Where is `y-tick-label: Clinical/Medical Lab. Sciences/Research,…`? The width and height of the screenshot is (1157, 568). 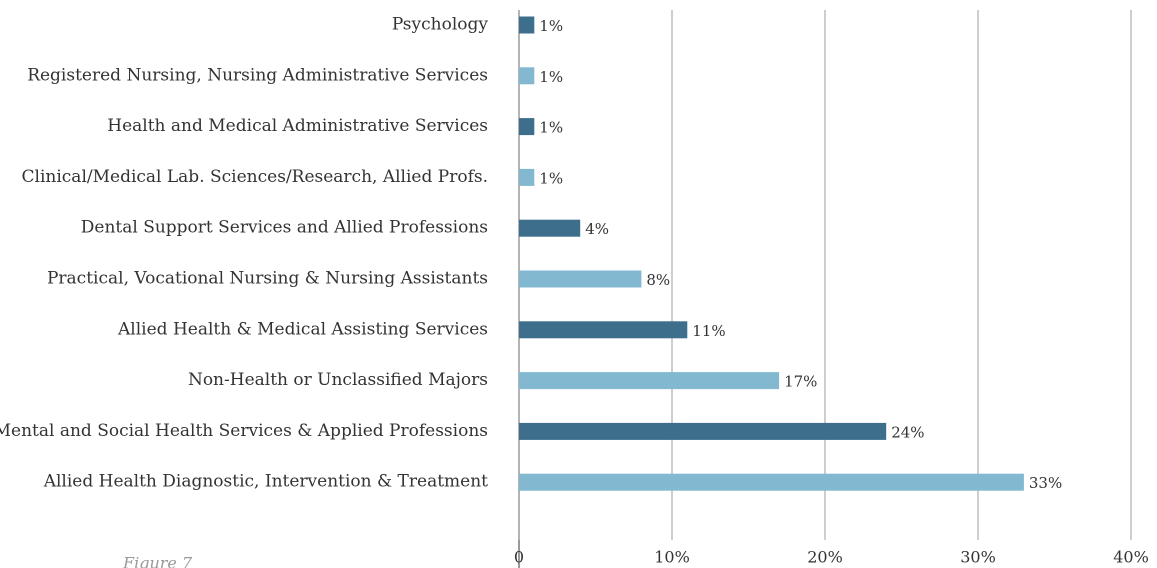
y-tick-label: Clinical/Medical Lab. Sciences/Research,… is located at coordinates (255, 177).